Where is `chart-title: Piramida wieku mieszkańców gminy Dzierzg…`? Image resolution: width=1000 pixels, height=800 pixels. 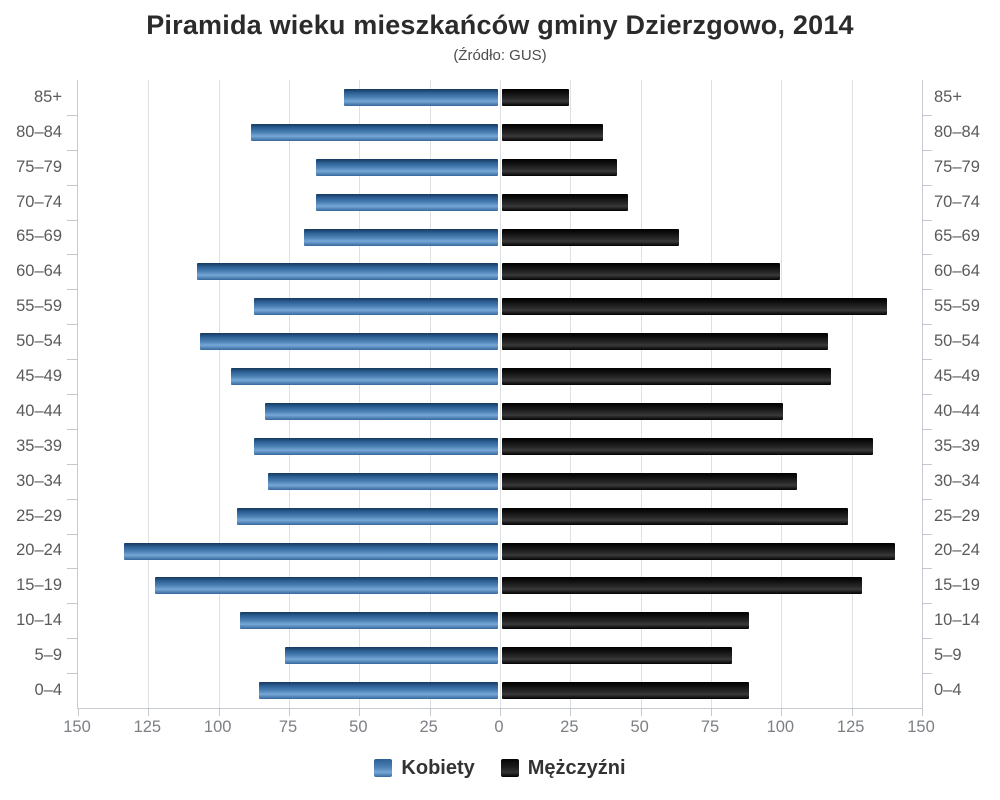 chart-title: Piramida wieku mieszkańców gminy Dzierzg… is located at coordinates (500, 25).